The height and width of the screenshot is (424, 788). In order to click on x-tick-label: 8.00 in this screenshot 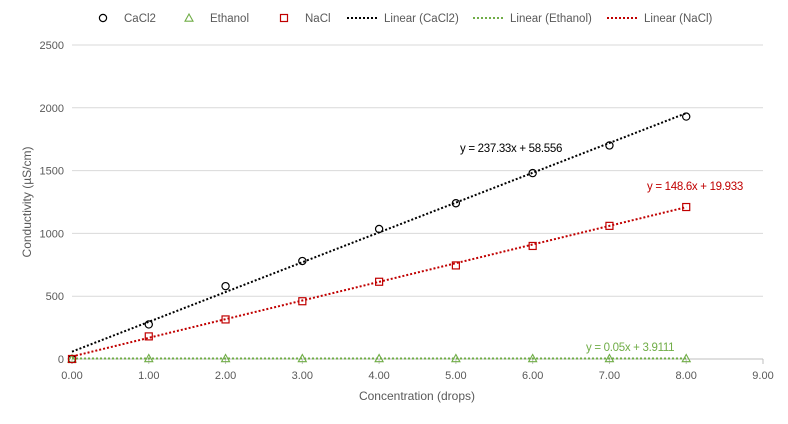, I will do `click(686, 376)`.